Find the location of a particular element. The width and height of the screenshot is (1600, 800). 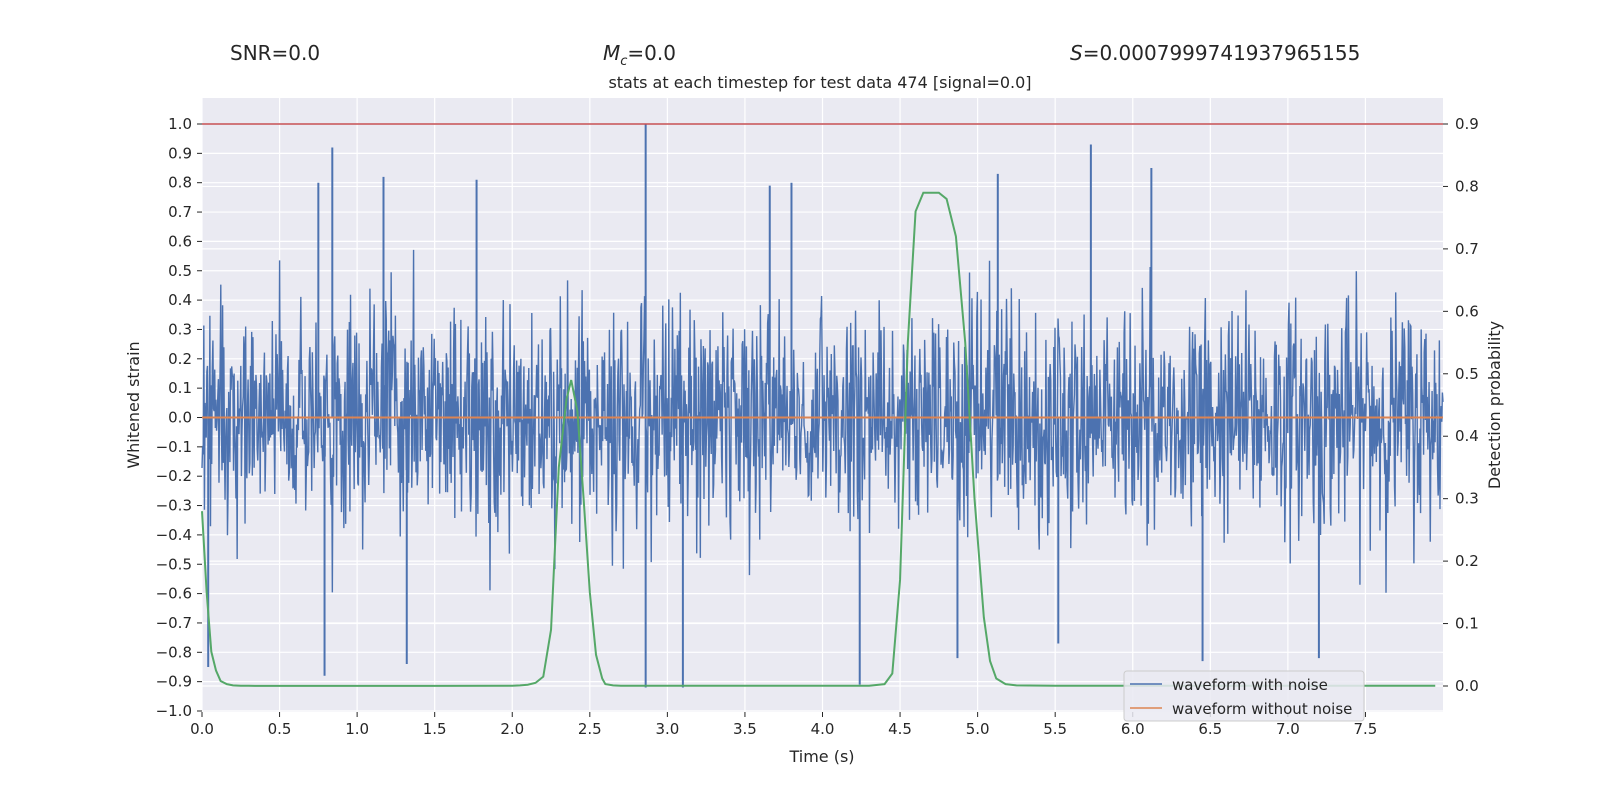

y2-tick-label: 0.7 is located at coordinates (1467, 249).